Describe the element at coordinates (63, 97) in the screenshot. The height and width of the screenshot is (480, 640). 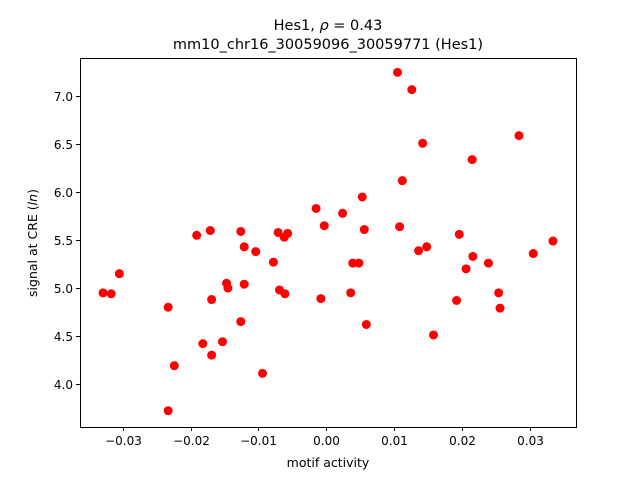
I see `y-tick-label: 7.0` at that location.